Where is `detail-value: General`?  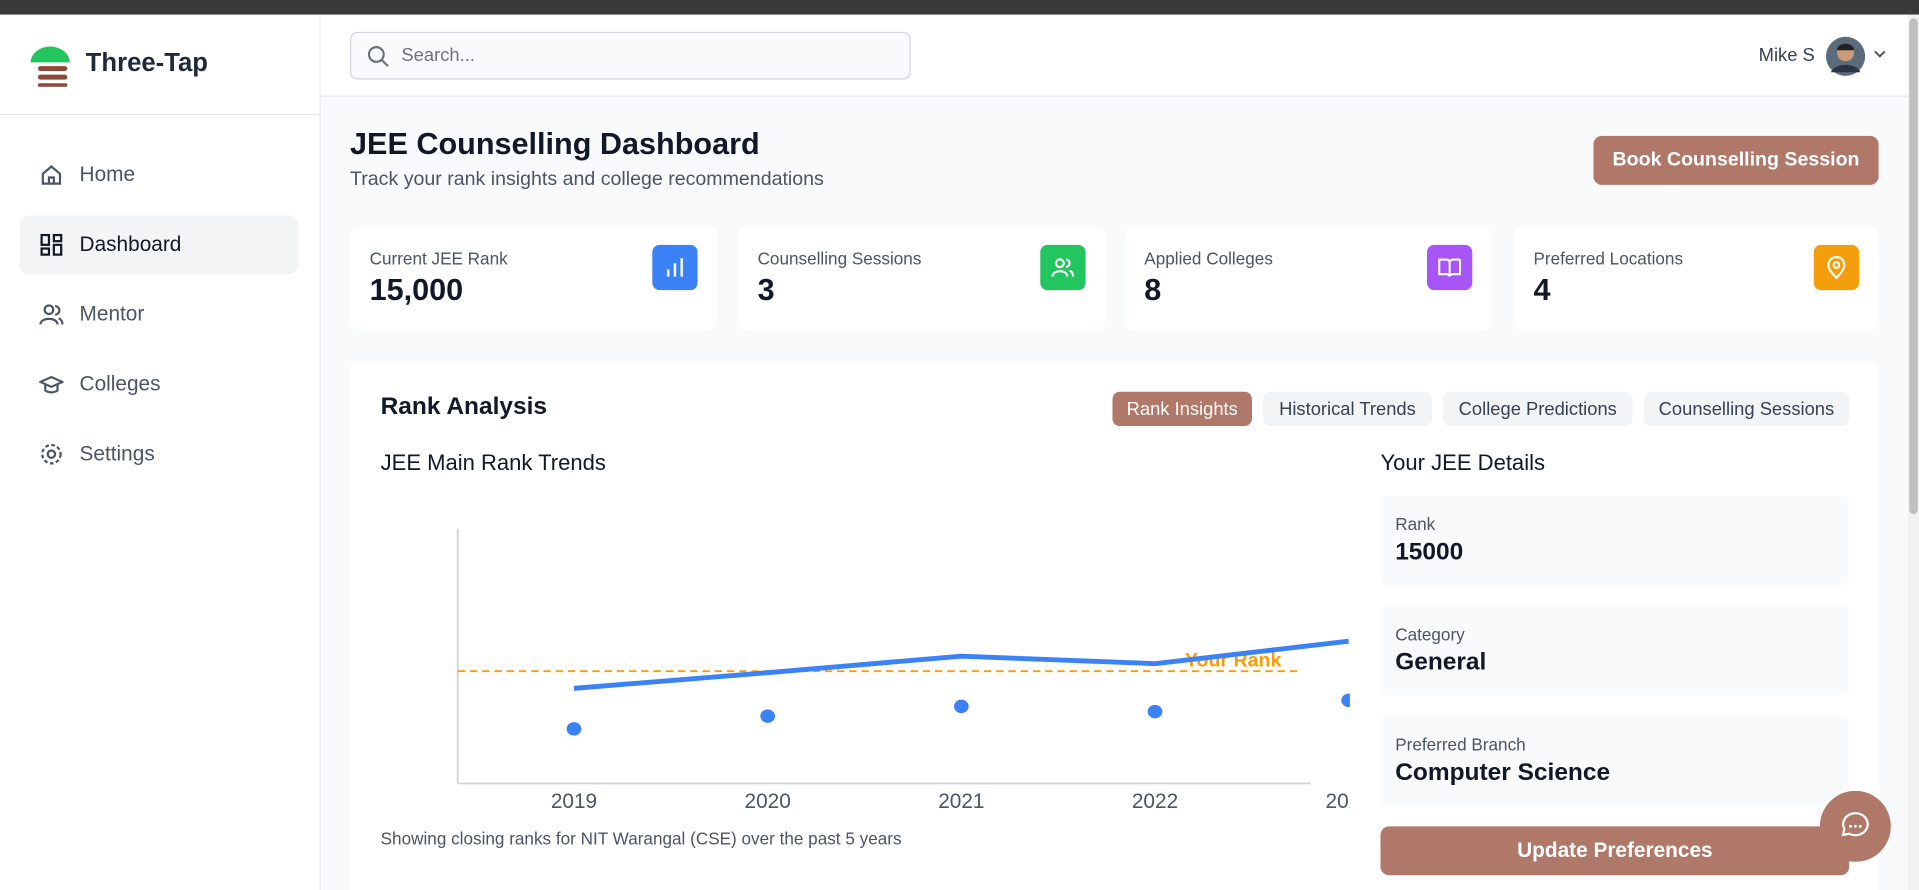
detail-value: General is located at coordinates (1441, 662).